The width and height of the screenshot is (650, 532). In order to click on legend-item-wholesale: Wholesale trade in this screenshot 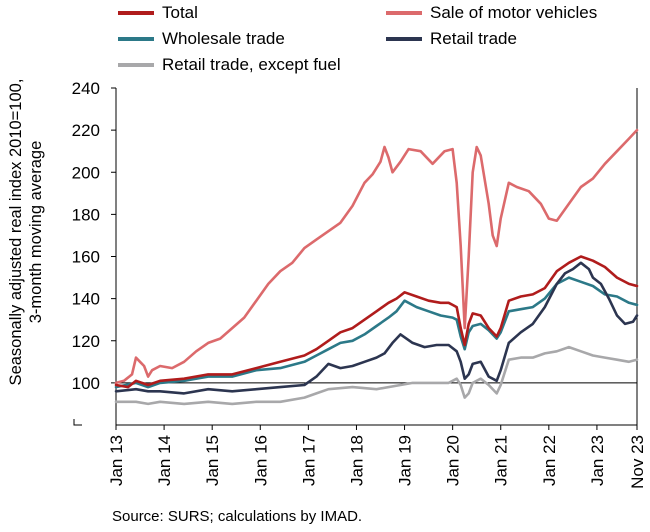, I will do `click(201, 39)`.